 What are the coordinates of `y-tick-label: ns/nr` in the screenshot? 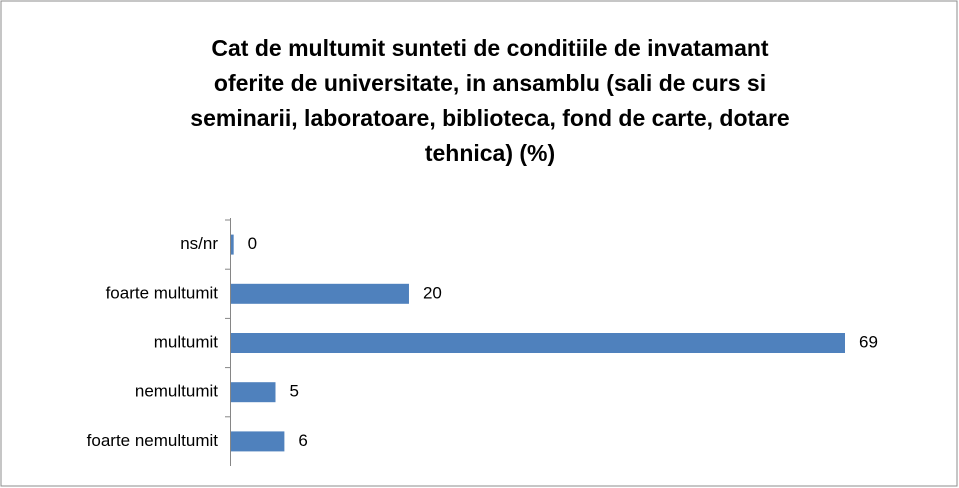 It's located at (199, 243).